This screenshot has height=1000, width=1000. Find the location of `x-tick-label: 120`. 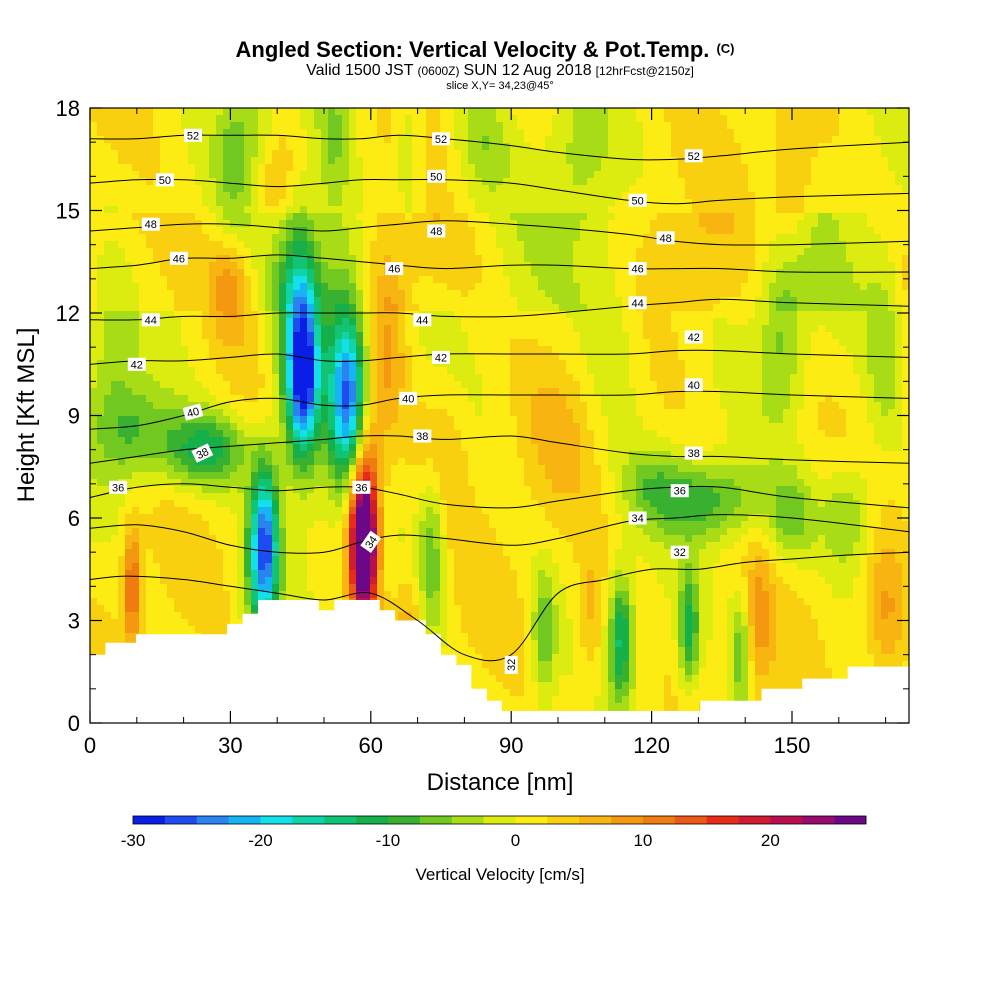

x-tick-label: 120 is located at coordinates (651, 745).